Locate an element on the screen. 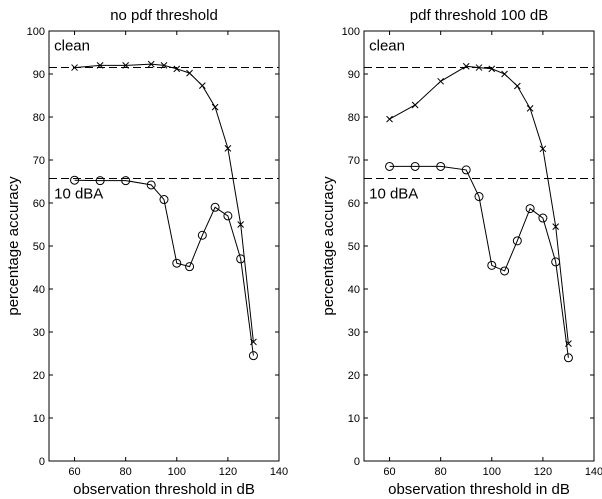  y-tick-label: 90 is located at coordinates (354, 75).